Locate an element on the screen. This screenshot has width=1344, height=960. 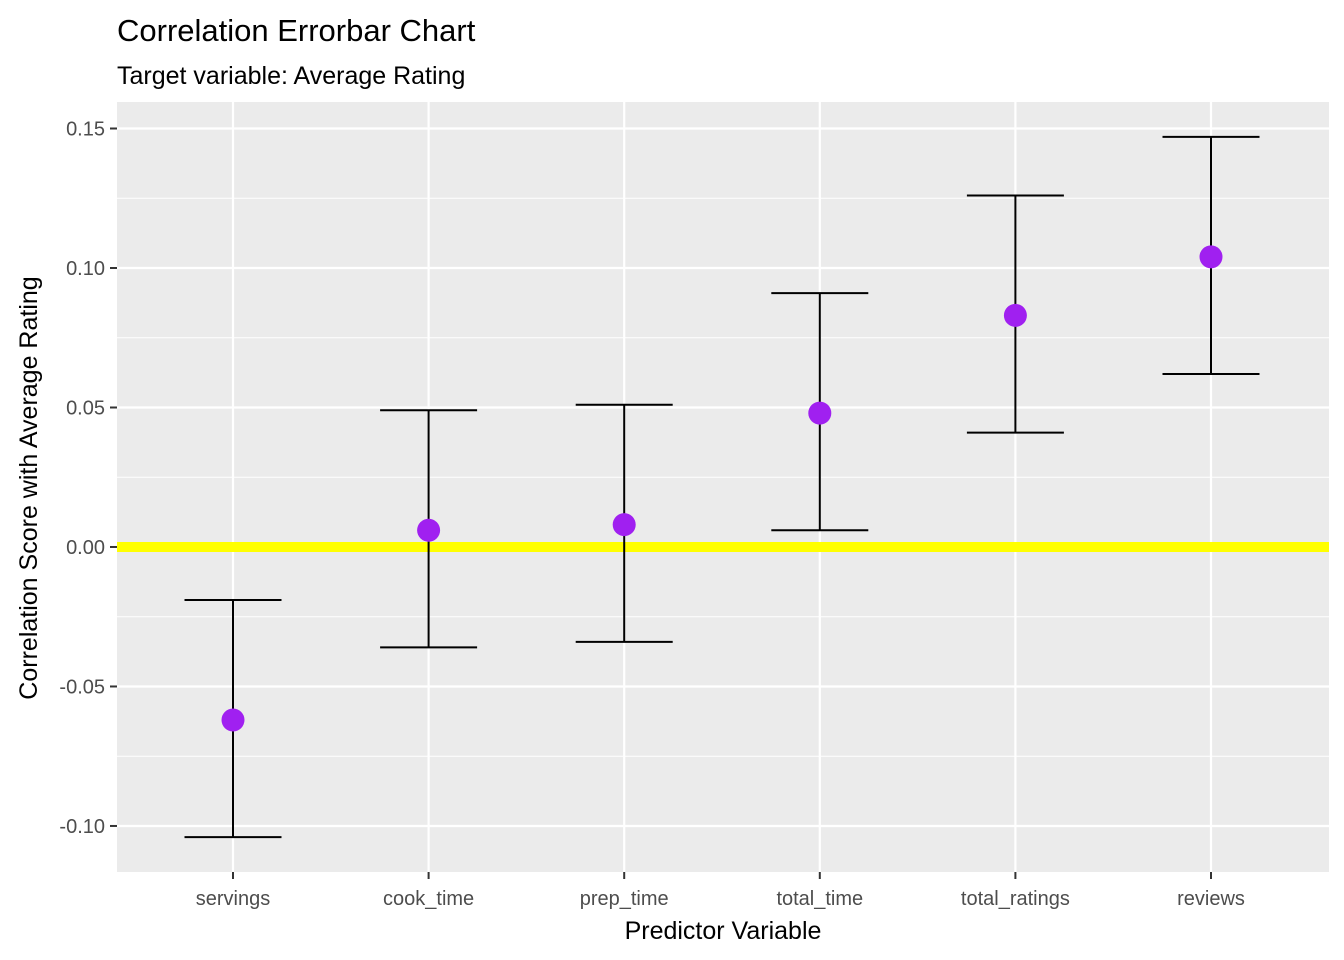
y-tick-label: 0.05 is located at coordinates (85, 408).